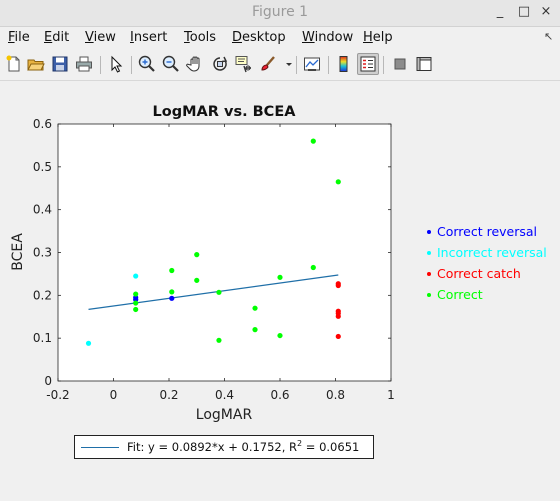 The height and width of the screenshot is (501, 560). What do you see at coordinates (42, 124) in the screenshot?
I see `y-tick-label: 0.6` at bounding box center [42, 124].